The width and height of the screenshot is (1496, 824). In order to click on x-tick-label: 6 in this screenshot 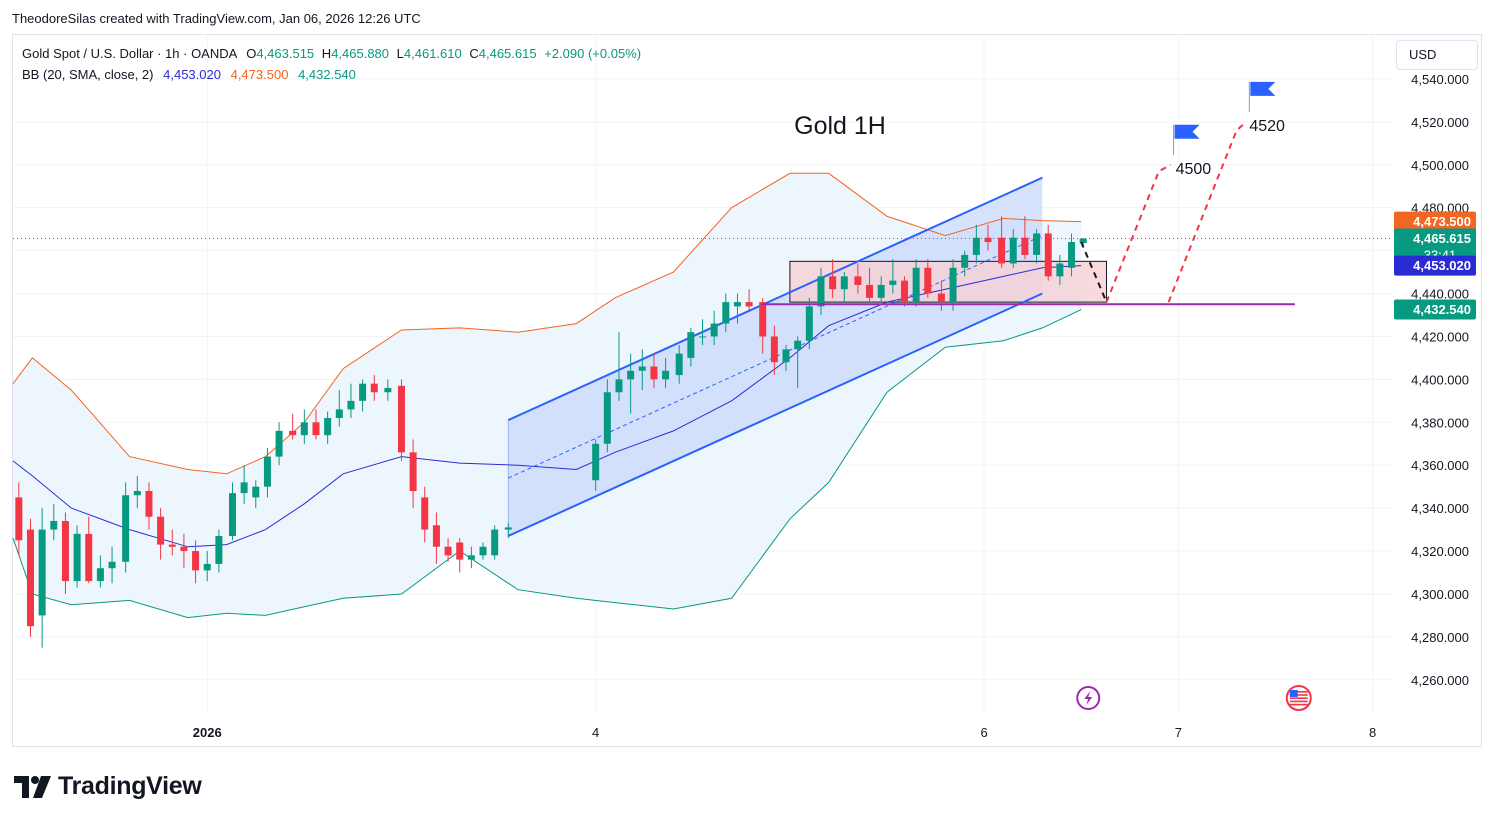, I will do `click(984, 732)`.